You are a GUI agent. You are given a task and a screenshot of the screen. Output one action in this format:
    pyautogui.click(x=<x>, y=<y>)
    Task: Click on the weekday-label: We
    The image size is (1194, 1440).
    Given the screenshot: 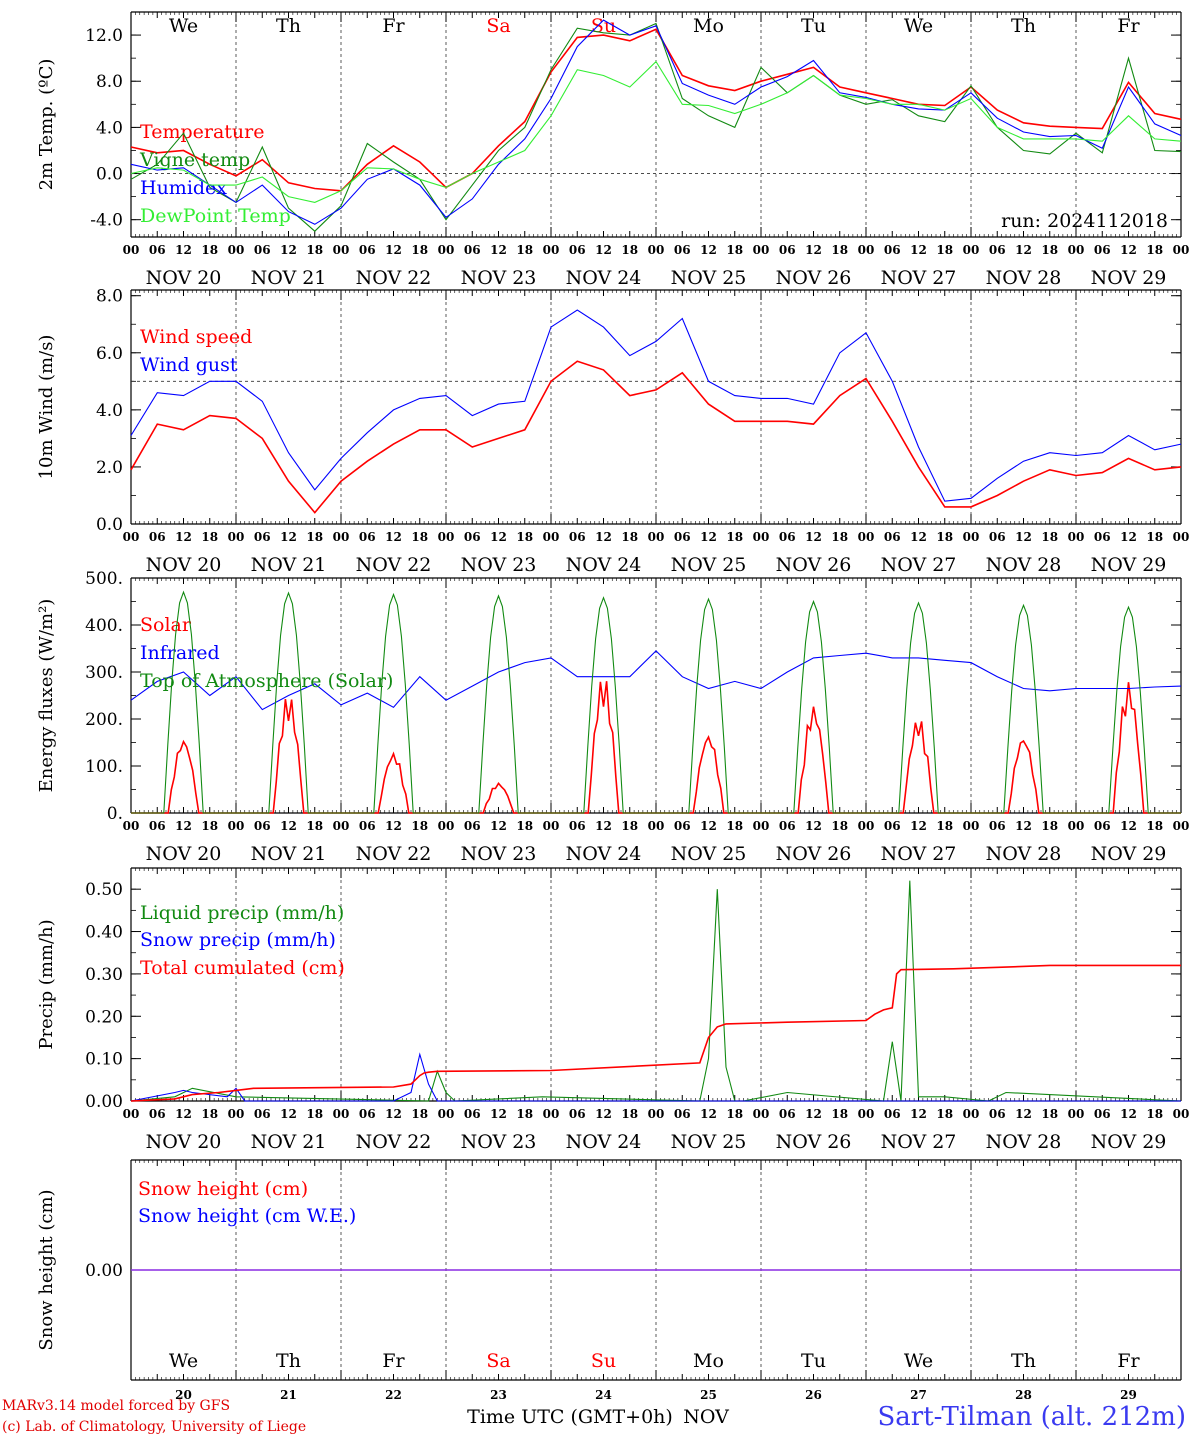 What is the action you would take?
    pyautogui.click(x=183, y=1361)
    